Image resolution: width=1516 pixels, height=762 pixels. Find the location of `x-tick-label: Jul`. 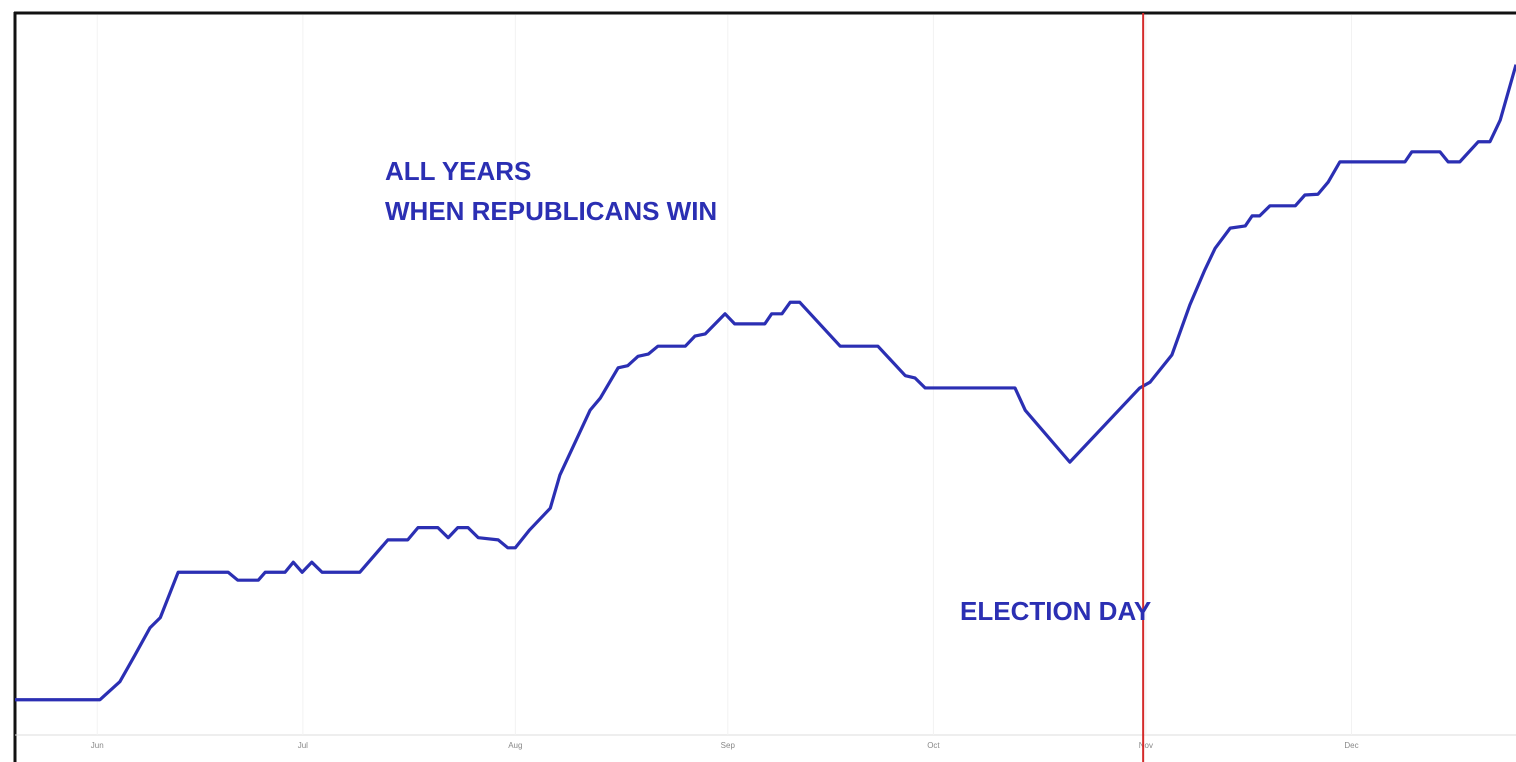

x-tick-label: Jul is located at coordinates (303, 745).